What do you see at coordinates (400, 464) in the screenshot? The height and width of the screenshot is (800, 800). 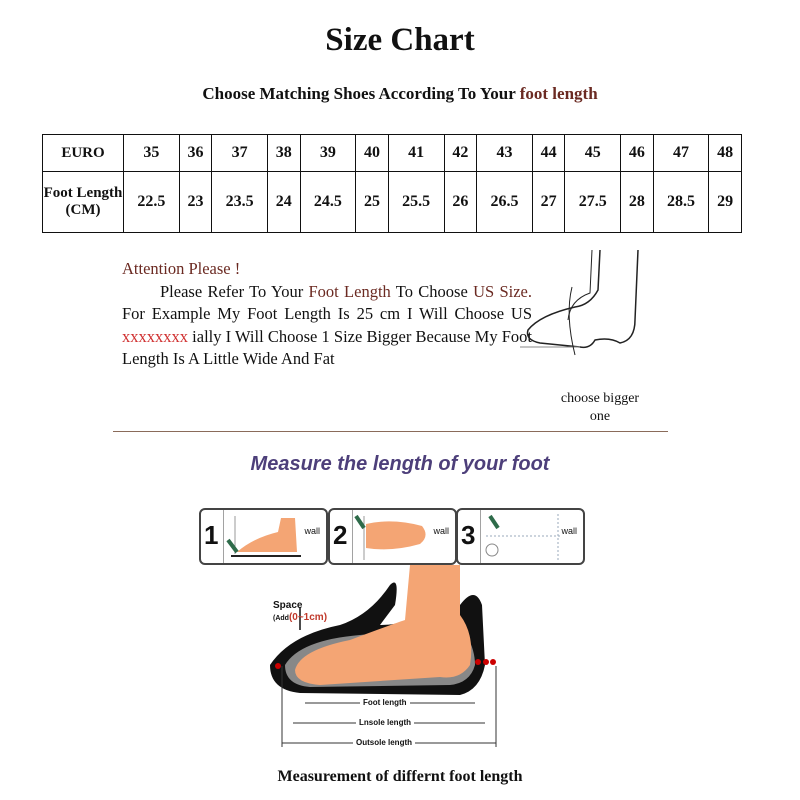 I see `measure-heading: Measure the length of your foot` at bounding box center [400, 464].